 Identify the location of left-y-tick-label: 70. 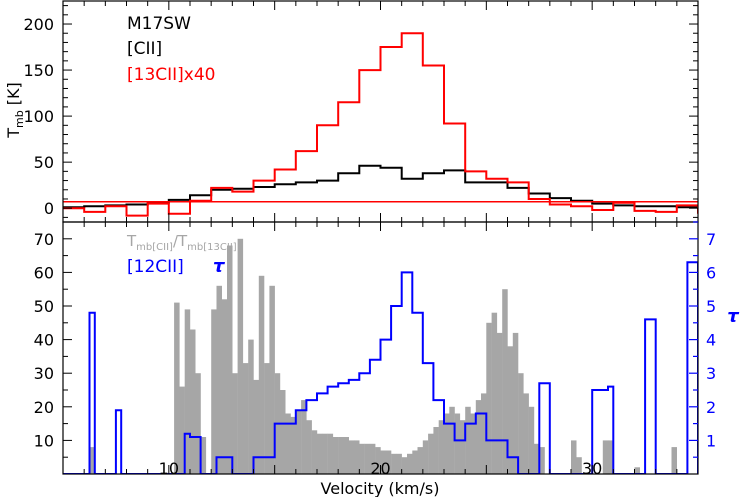
(44, 239).